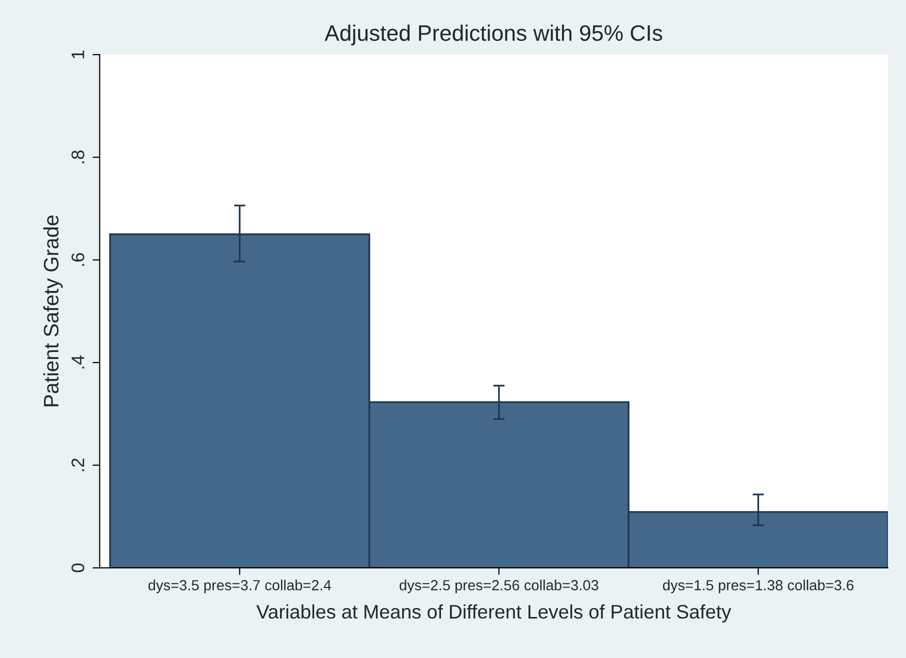  What do you see at coordinates (53, 310) in the screenshot?
I see `y-axis-title: Patient Safety Grade` at bounding box center [53, 310].